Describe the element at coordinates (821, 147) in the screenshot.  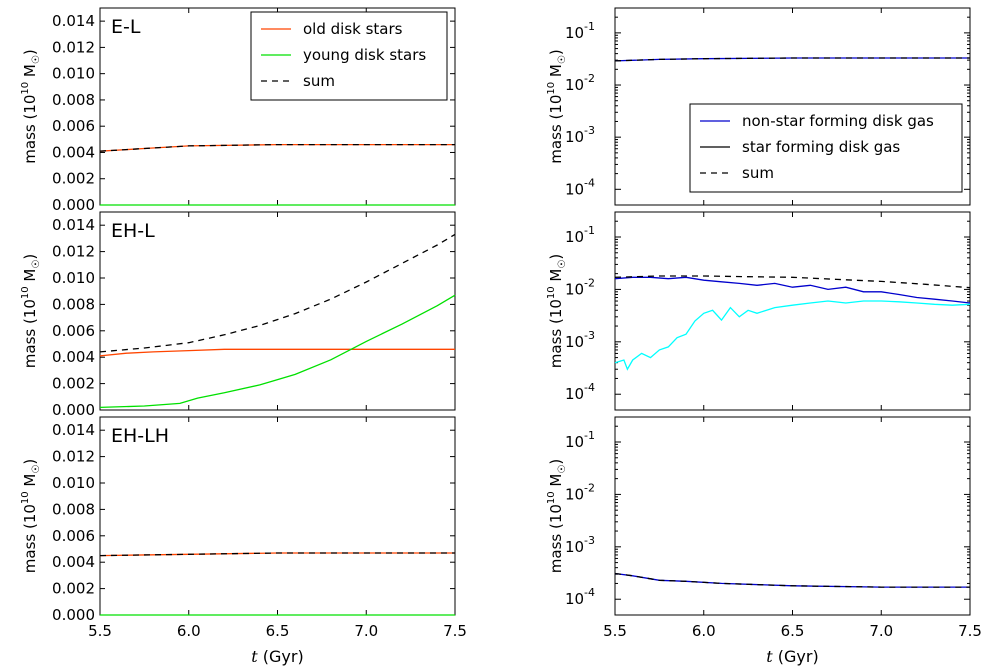
I see `legend-entry: star forming disk gas` at that location.